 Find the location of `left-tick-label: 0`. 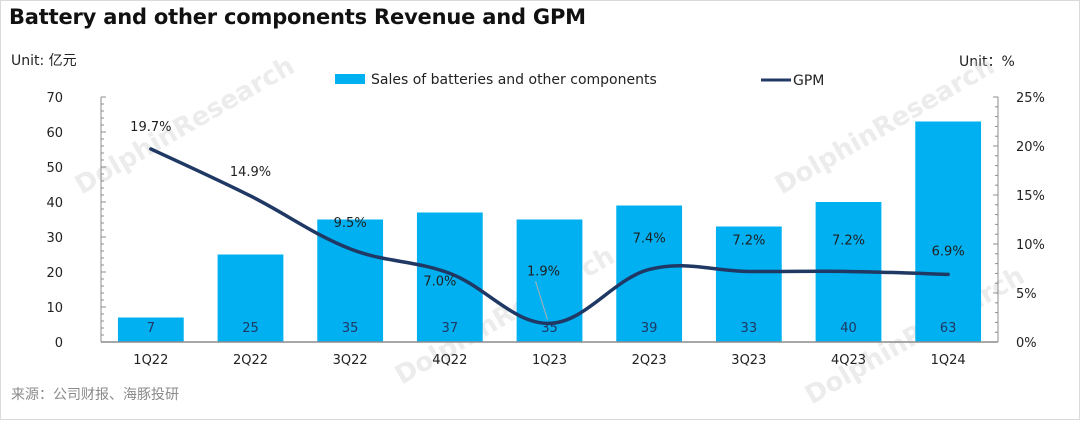

left-tick-label: 0 is located at coordinates (59, 343).